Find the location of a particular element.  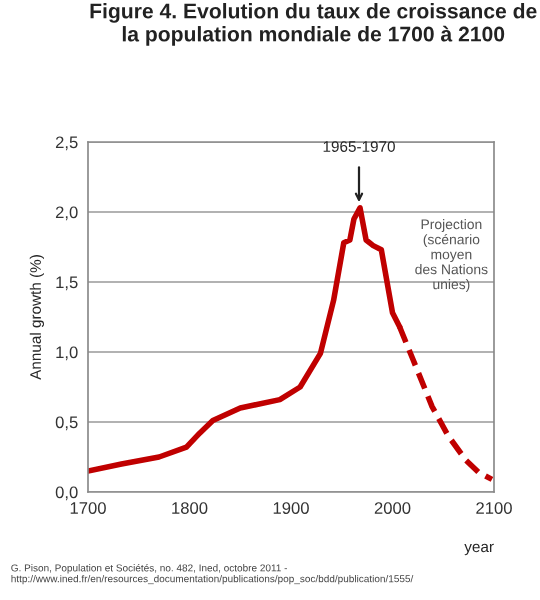

x-tick-label: 1900 is located at coordinates (291, 508).